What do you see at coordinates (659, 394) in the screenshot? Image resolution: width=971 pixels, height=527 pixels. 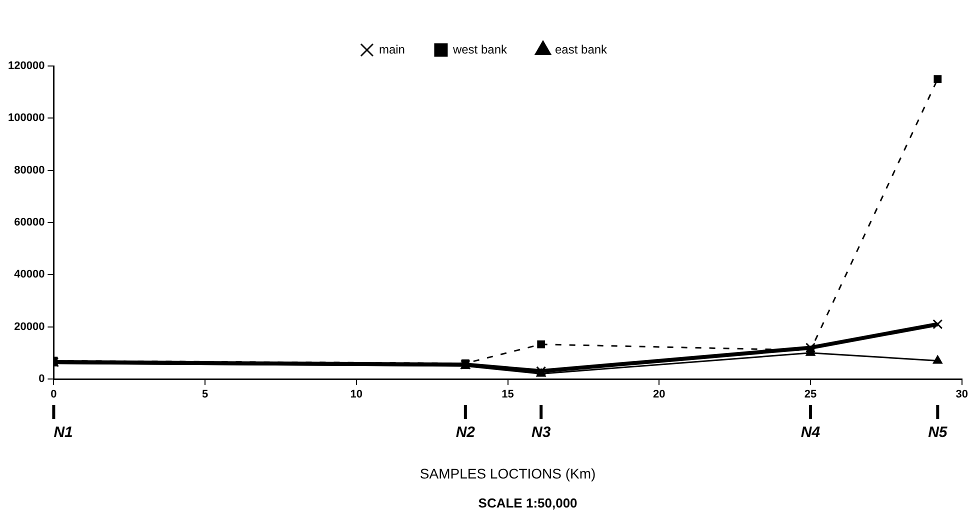 I see `x-tick-label: 20` at bounding box center [659, 394].